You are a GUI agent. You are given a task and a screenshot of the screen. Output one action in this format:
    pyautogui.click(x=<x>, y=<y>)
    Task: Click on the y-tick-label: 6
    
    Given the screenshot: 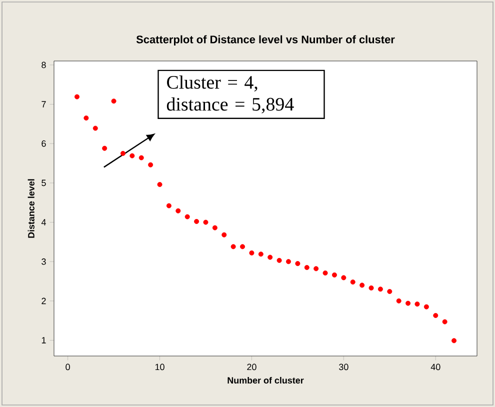 What is the action you would take?
    pyautogui.click(x=44, y=143)
    